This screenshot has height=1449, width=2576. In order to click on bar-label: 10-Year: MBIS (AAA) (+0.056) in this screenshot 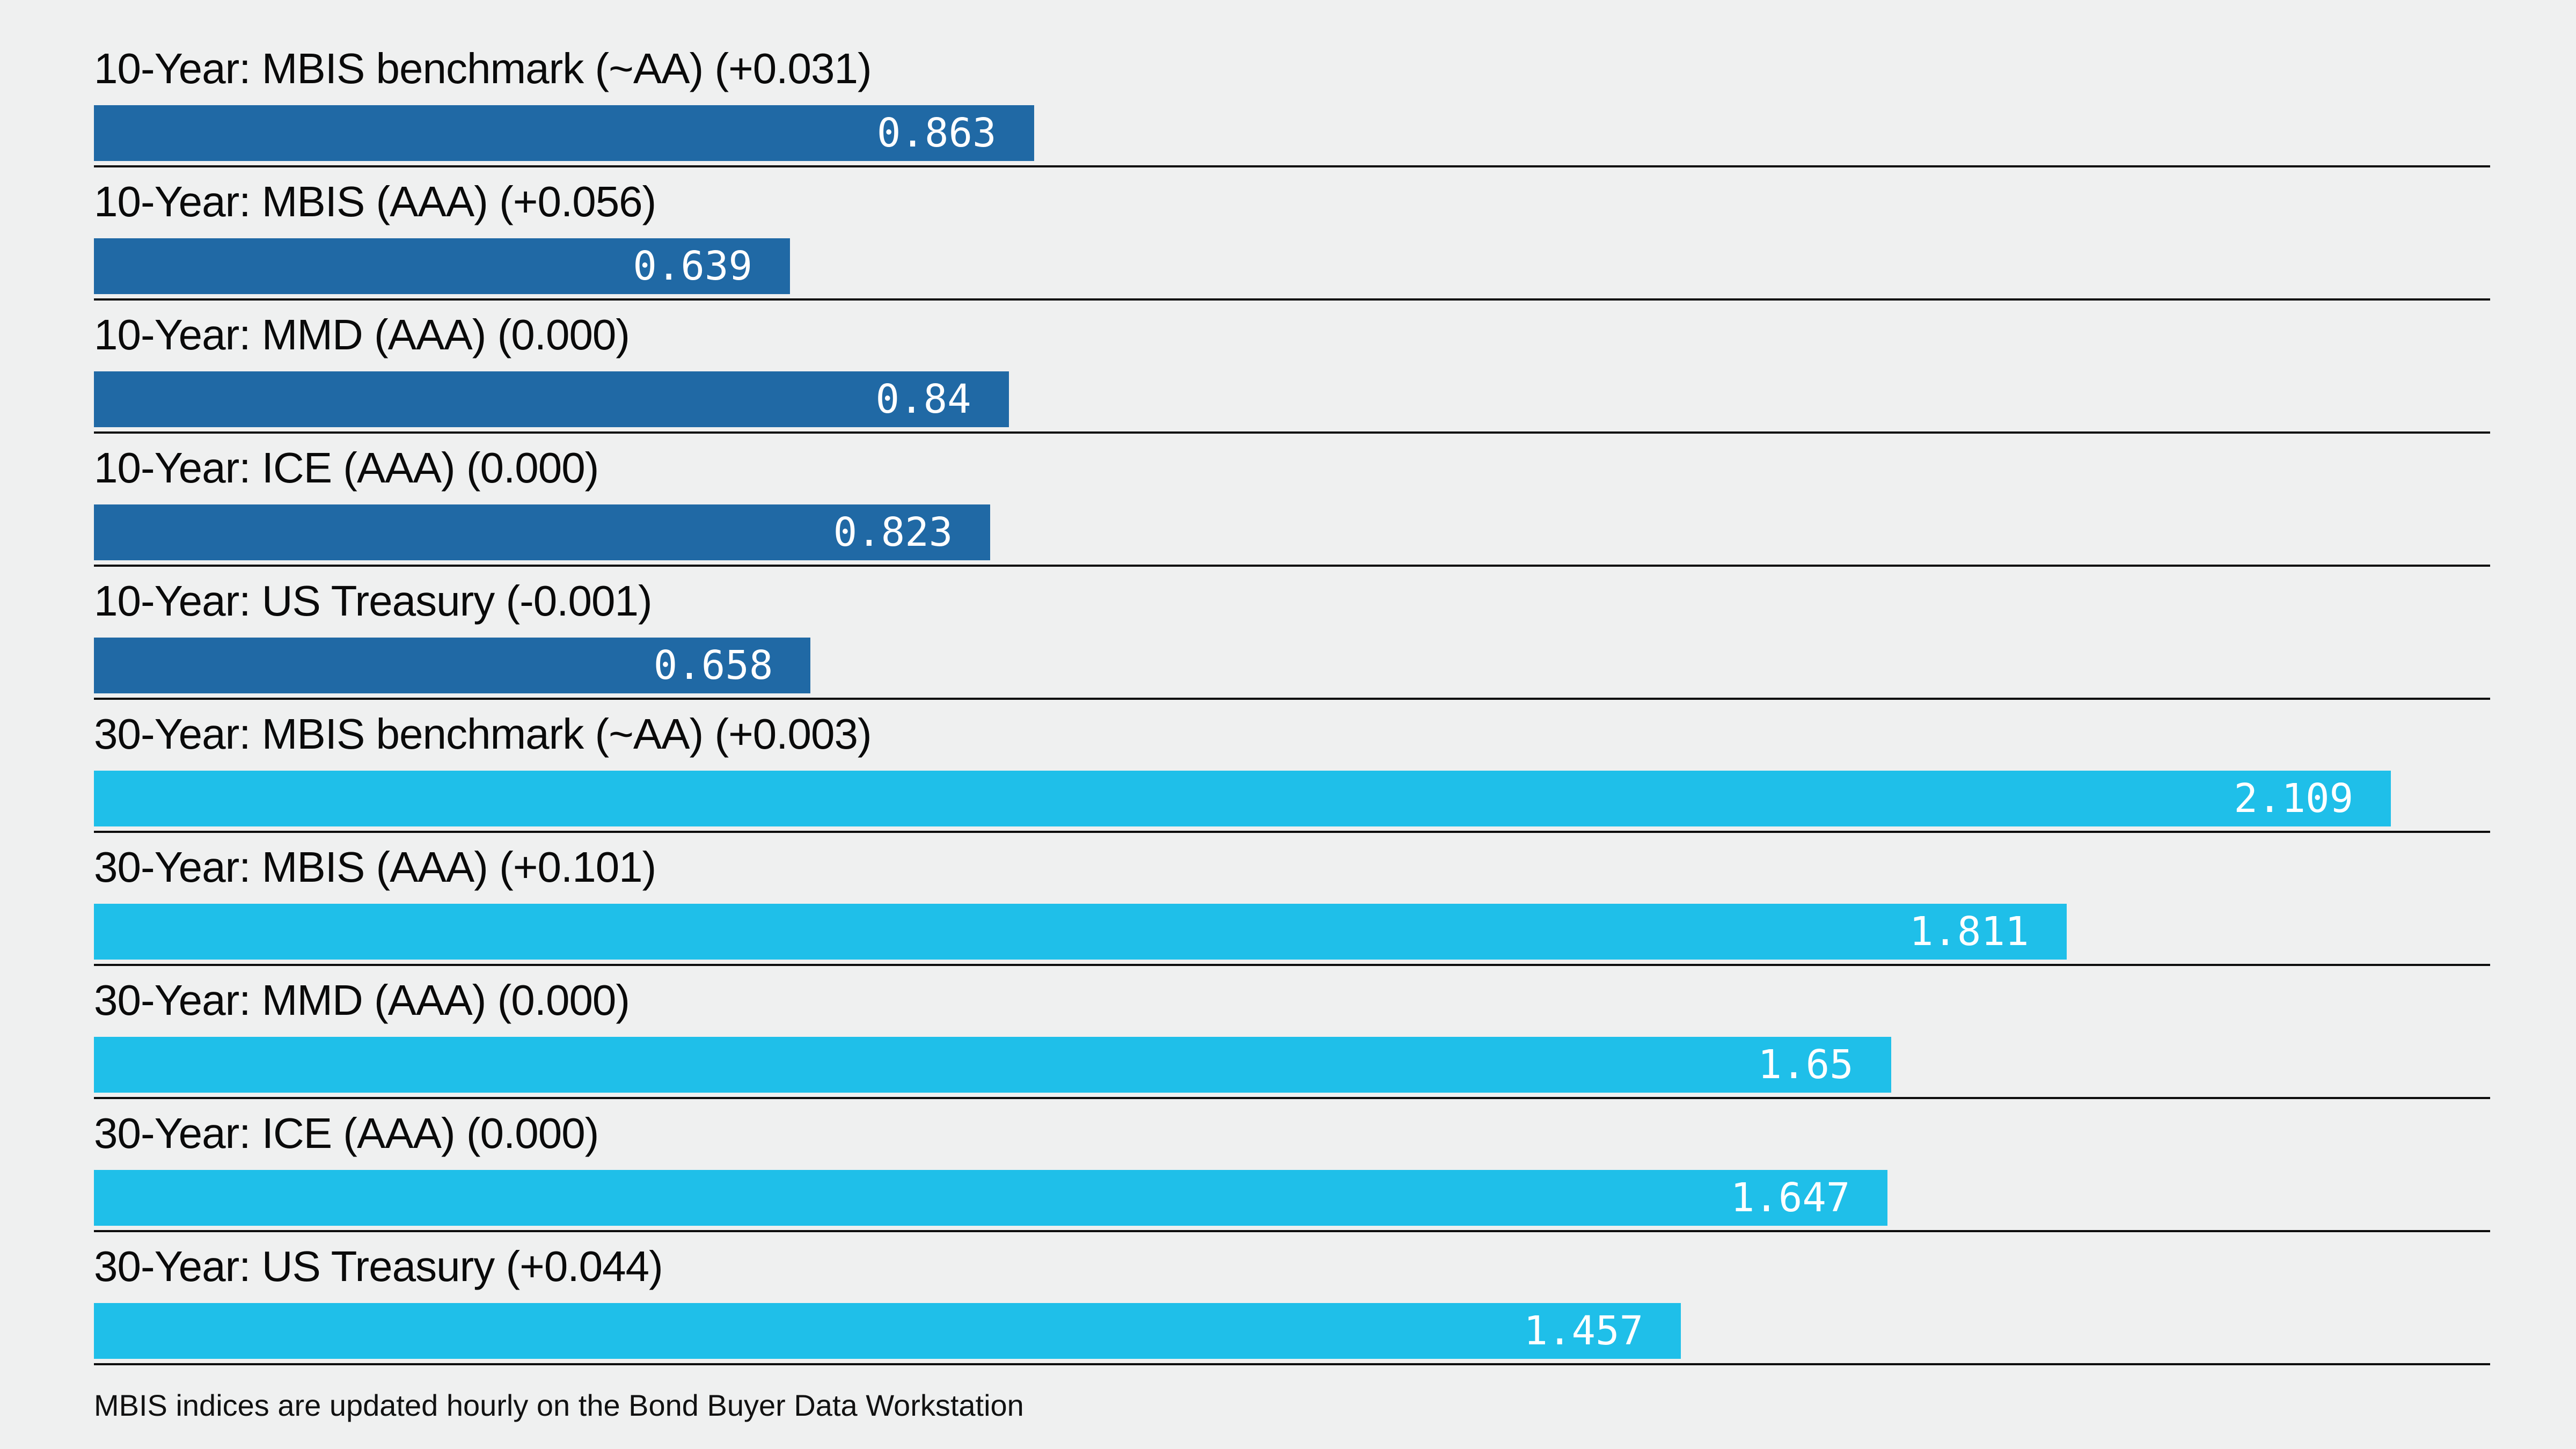, I will do `click(375, 201)`.